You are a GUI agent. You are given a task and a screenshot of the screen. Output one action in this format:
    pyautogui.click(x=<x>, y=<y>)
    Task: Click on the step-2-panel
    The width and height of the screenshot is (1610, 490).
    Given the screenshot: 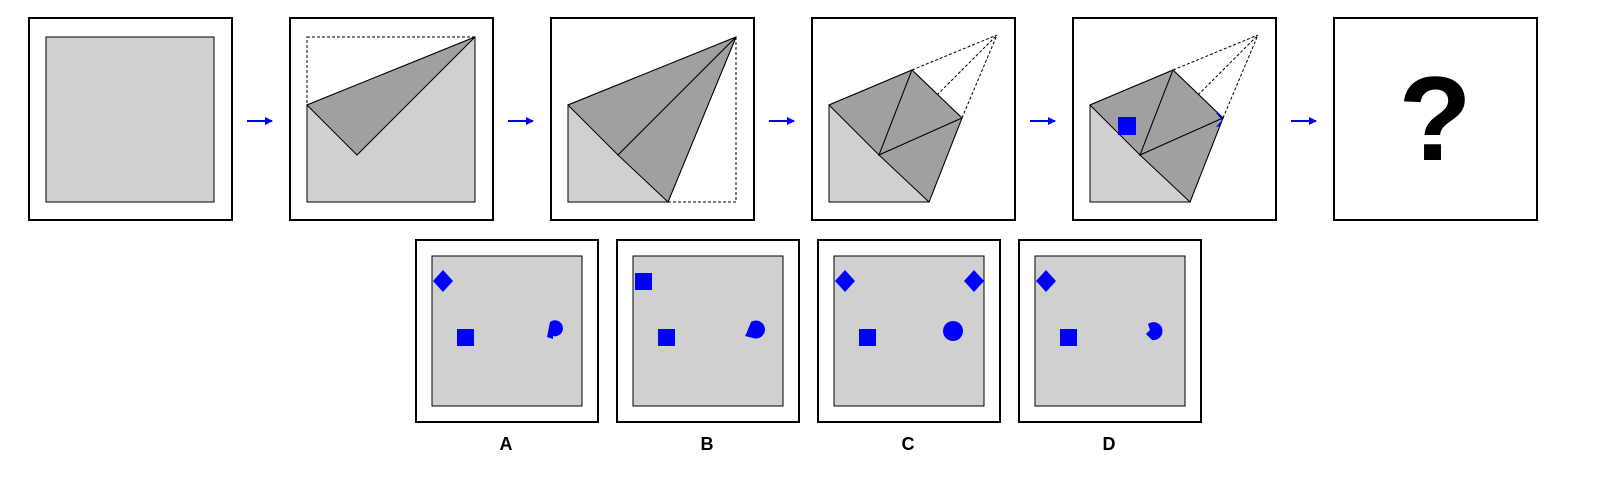 What is the action you would take?
    pyautogui.click(x=391, y=119)
    